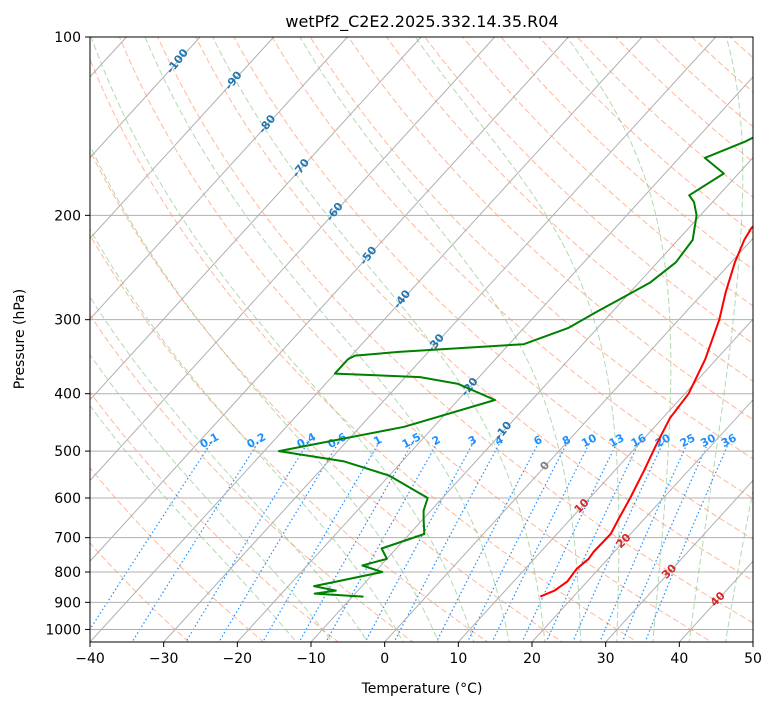  Describe the element at coordinates (458, 659) in the screenshot. I see `x-tick-label: 10` at that location.